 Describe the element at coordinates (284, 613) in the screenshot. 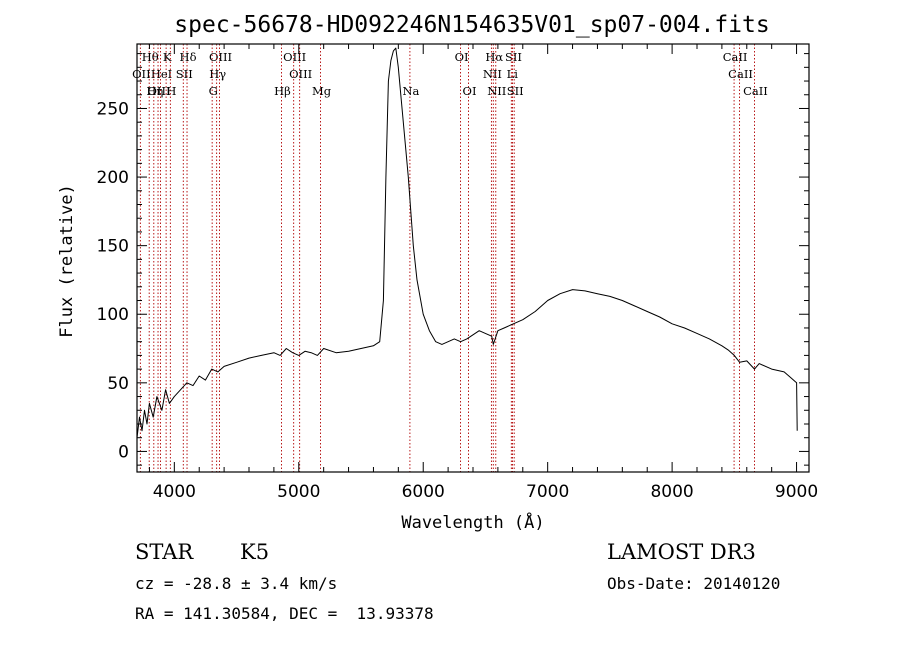

I see `coordinates: RA = 141.30584, DEC = 13.93378` at that location.